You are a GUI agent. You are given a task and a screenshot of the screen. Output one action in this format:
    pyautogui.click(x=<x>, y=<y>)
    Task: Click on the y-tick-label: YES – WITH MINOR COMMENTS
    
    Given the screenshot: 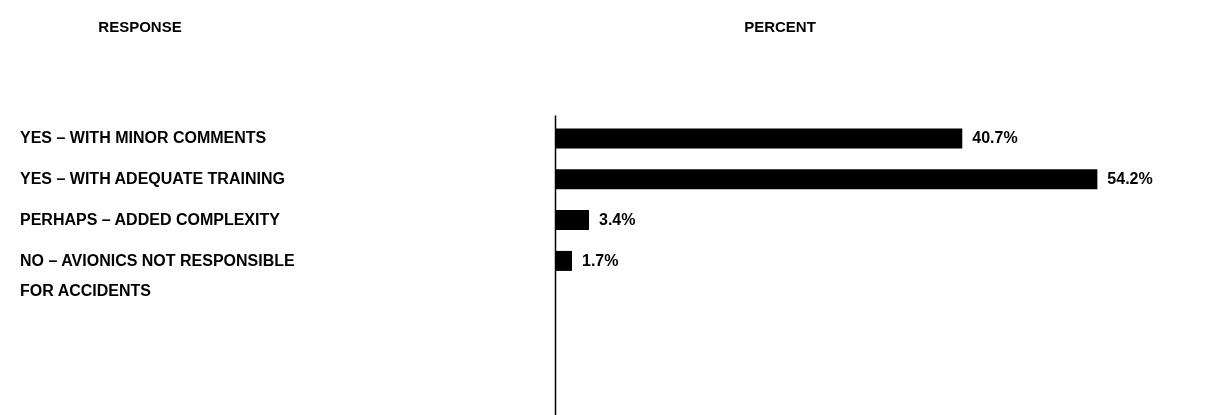 What is the action you would take?
    pyautogui.click(x=143, y=138)
    